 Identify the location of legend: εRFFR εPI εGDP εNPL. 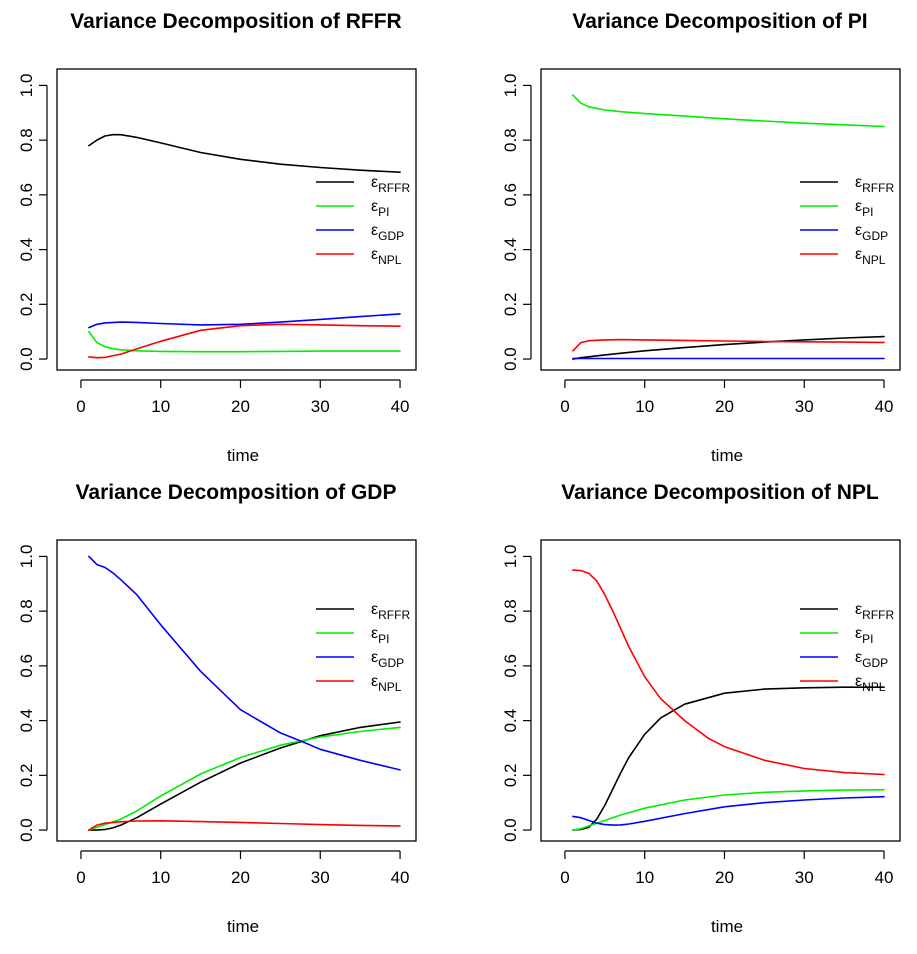
(363, 220).